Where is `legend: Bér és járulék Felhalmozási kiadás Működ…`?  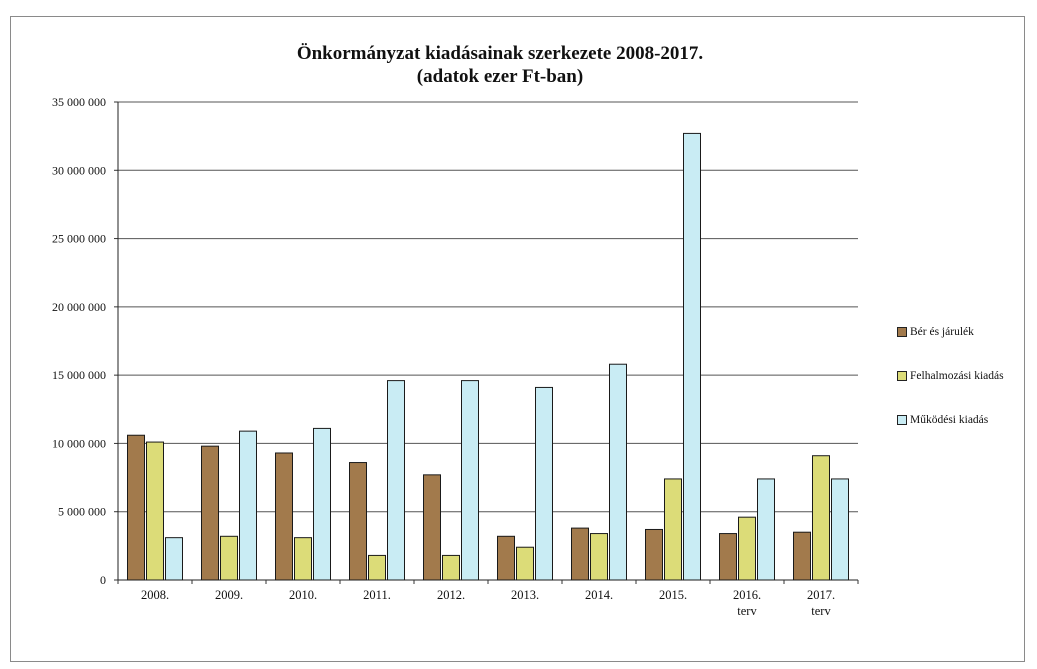
legend: Bér és járulék Felhalmozási kiadás Működ… is located at coordinates (964, 376).